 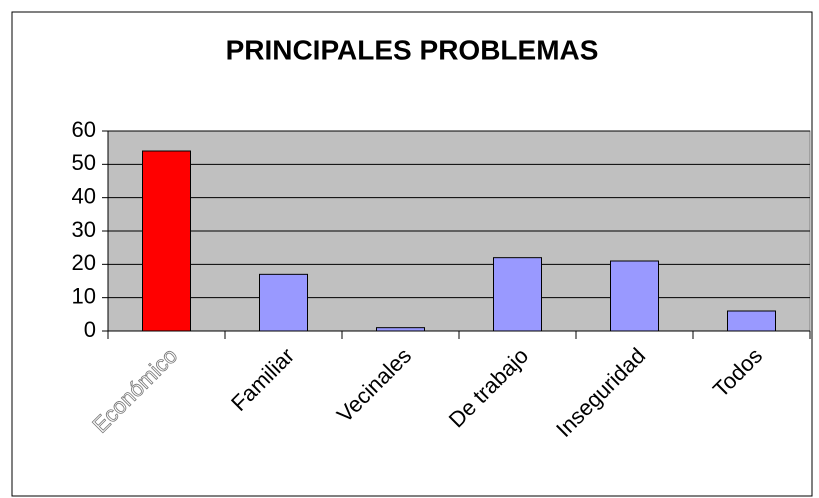 What do you see at coordinates (84, 195) in the screenshot?
I see `y-tick-label: 40` at bounding box center [84, 195].